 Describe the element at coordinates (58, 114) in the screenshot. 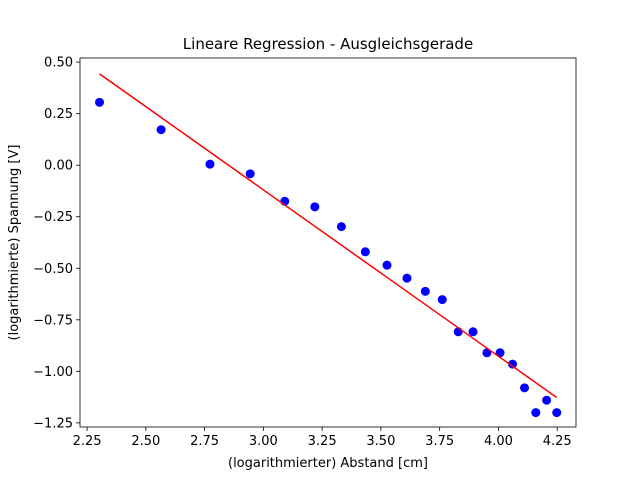

I see `y-tick-label: 0.25` at that location.